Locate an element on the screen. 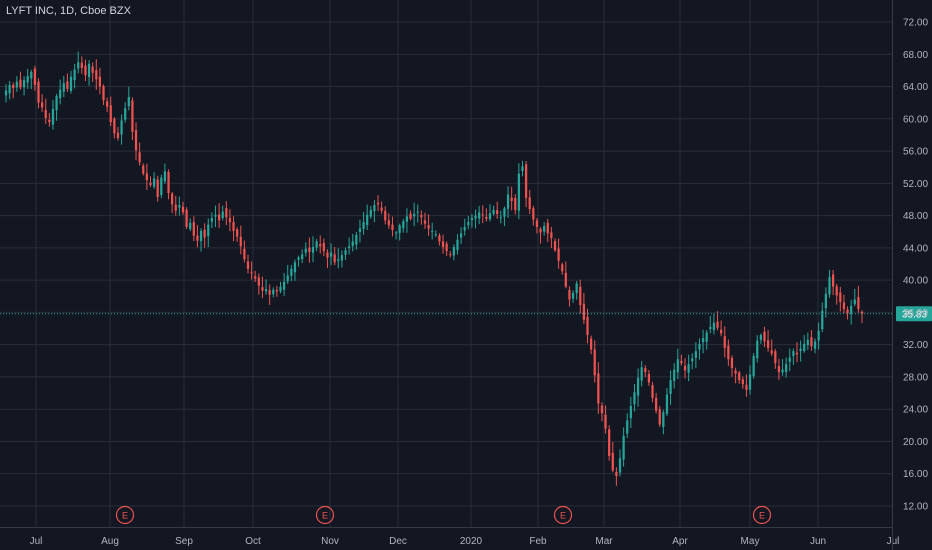 This screenshot has height=550, width=932. earnings-marker-label: E is located at coordinates (563, 516).